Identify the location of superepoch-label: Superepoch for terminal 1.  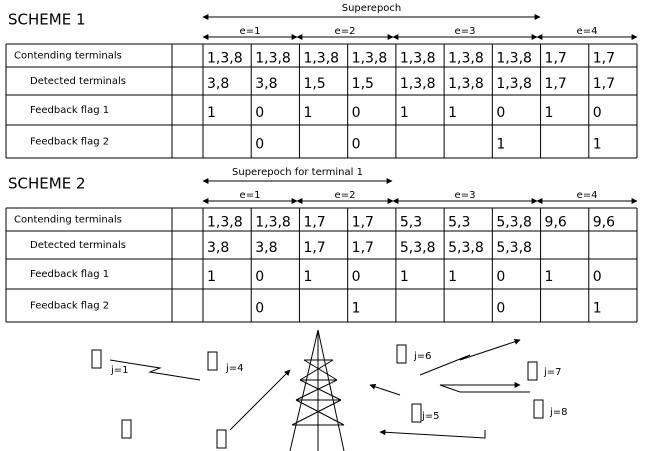
(297, 172).